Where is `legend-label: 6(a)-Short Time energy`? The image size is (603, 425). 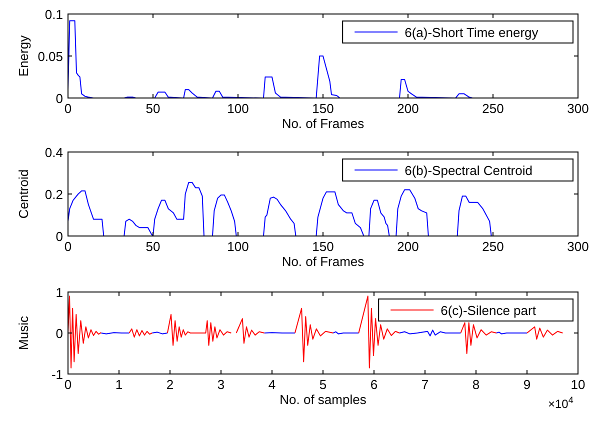
legend-label: 6(a)-Short Time energy is located at coordinates (471, 32).